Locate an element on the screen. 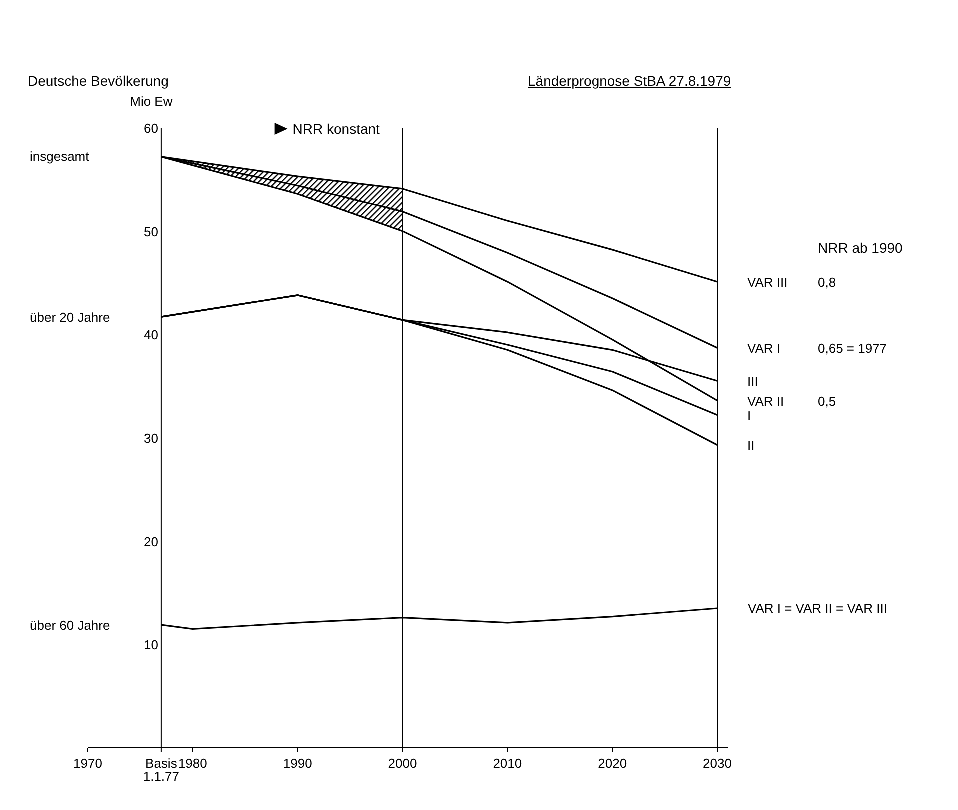 The width and height of the screenshot is (958, 810). text: II is located at coordinates (751, 446).